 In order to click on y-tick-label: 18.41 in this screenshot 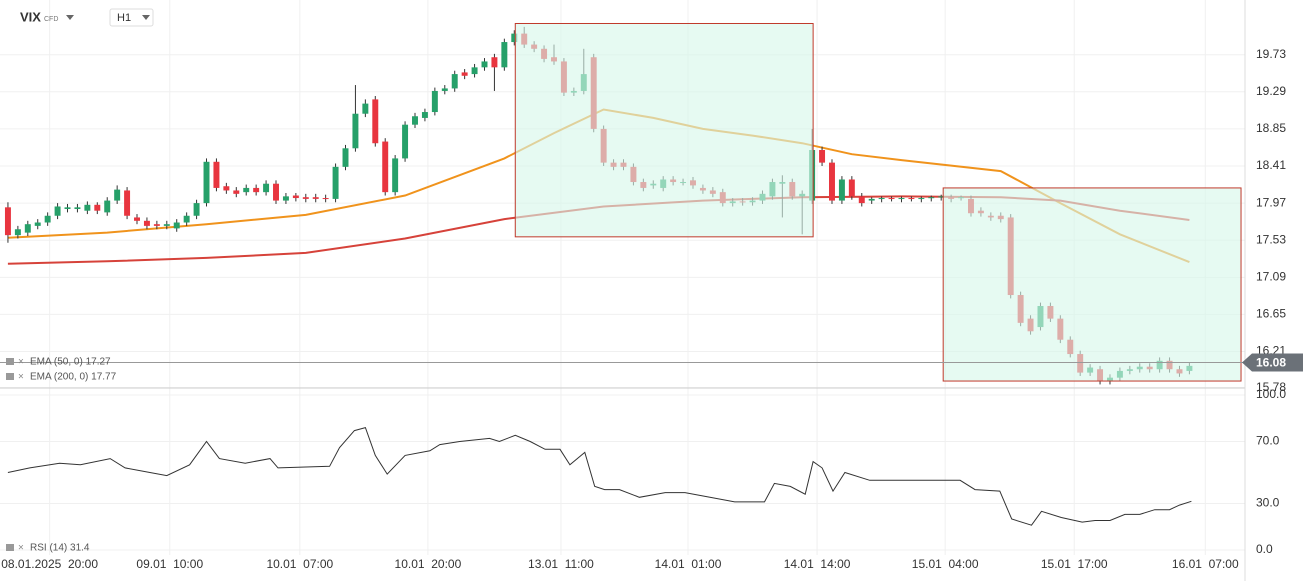, I will do `click(1271, 165)`.